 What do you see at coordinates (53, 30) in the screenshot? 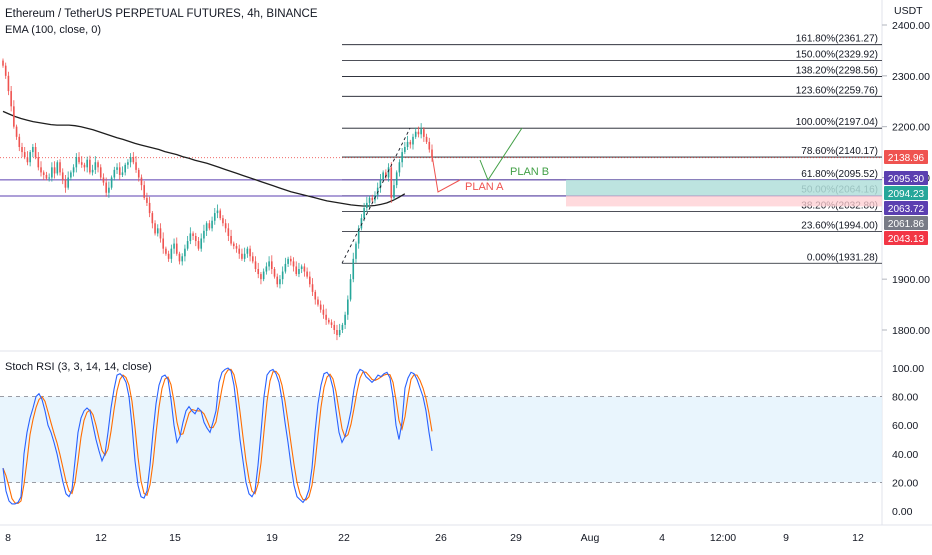
I see `ema-indicator-label: EMA (100, close, 0)` at bounding box center [53, 30].